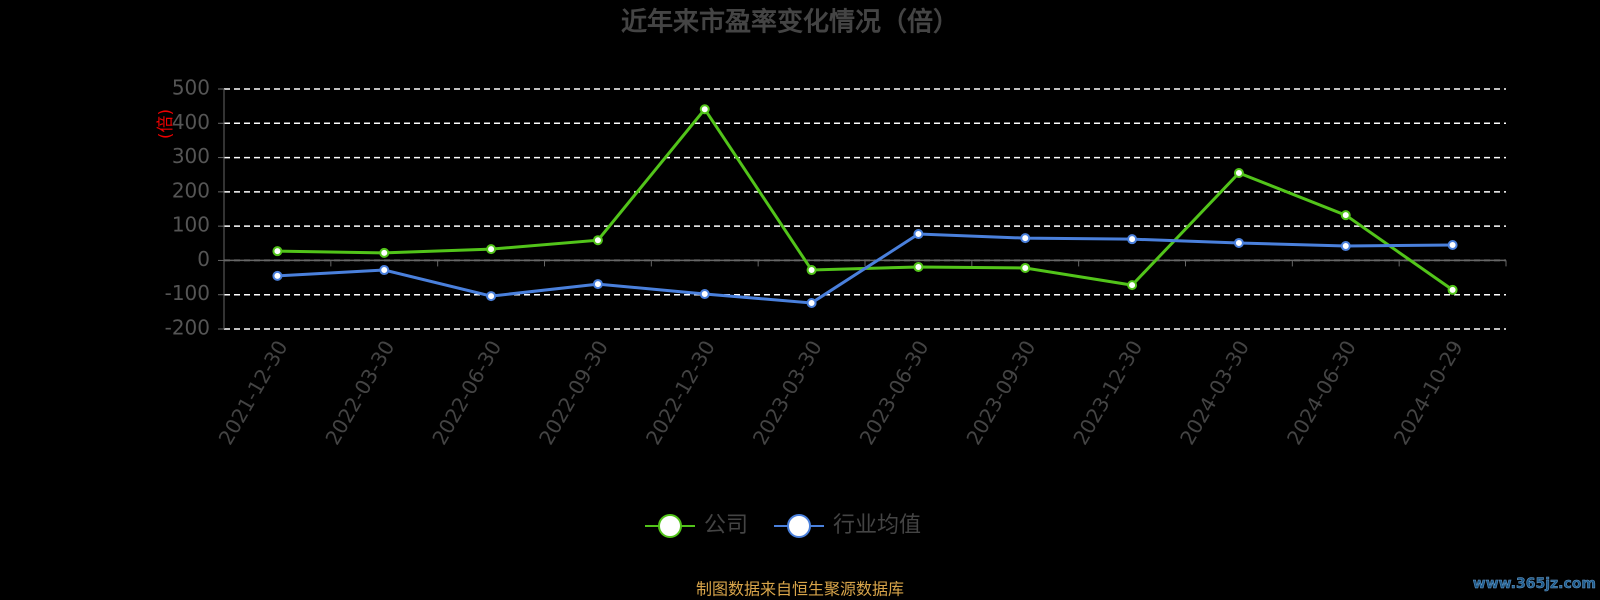 Image resolution: width=1600 pixels, height=600 pixels. What do you see at coordinates (800, 589) in the screenshot?
I see `source-note: 制图数据来自恒生聚源数据库` at bounding box center [800, 589].